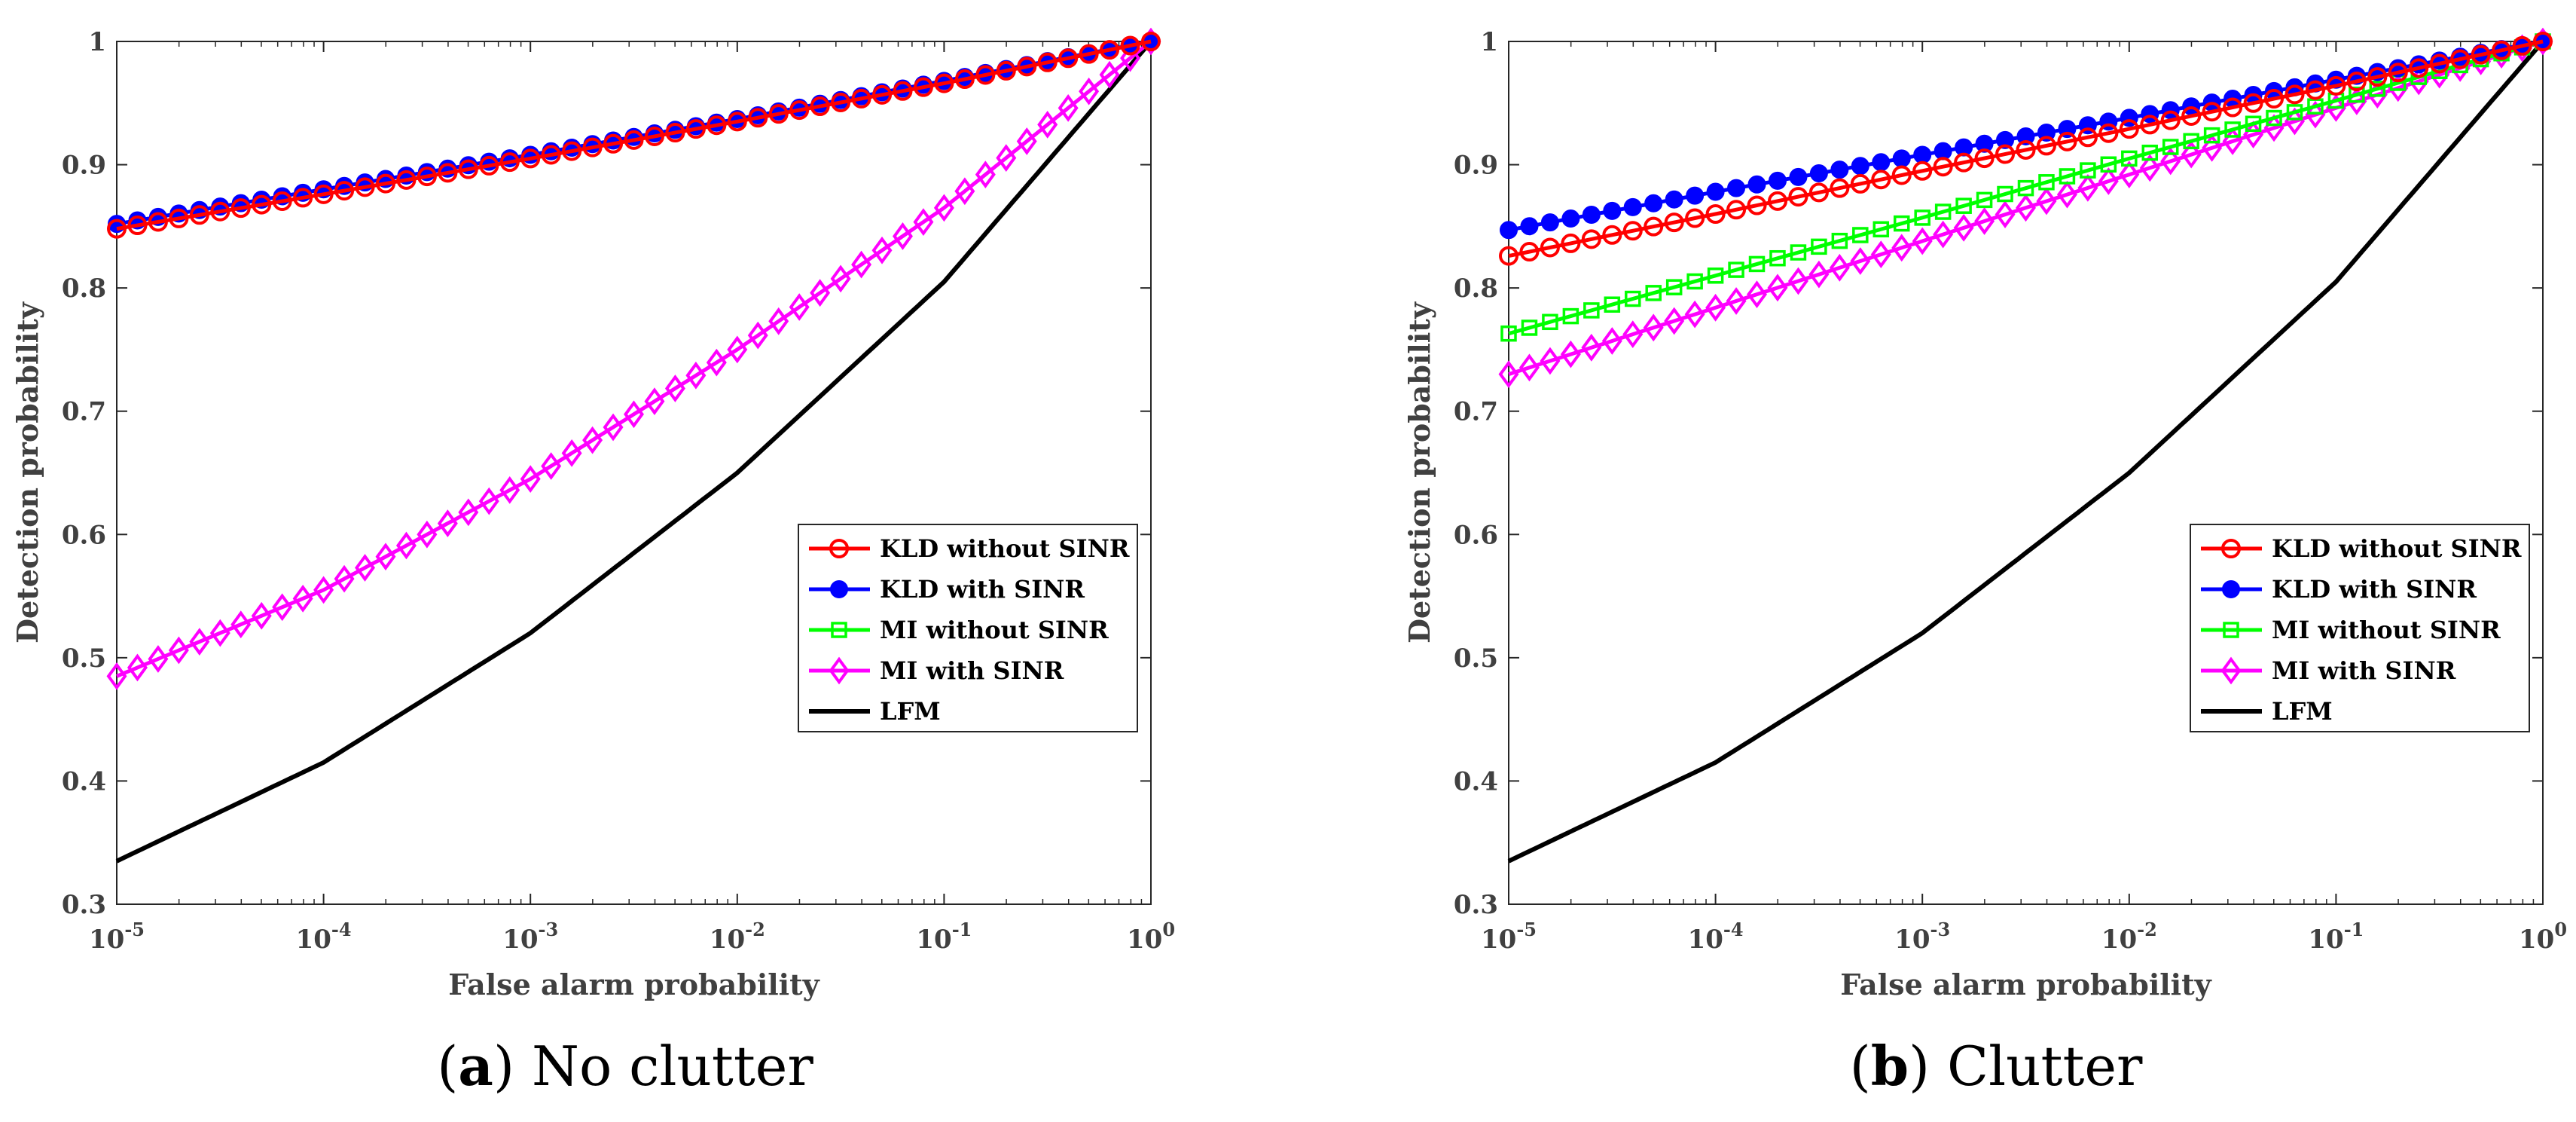  I want to click on caption-a-letter: a, so click(476, 1066).